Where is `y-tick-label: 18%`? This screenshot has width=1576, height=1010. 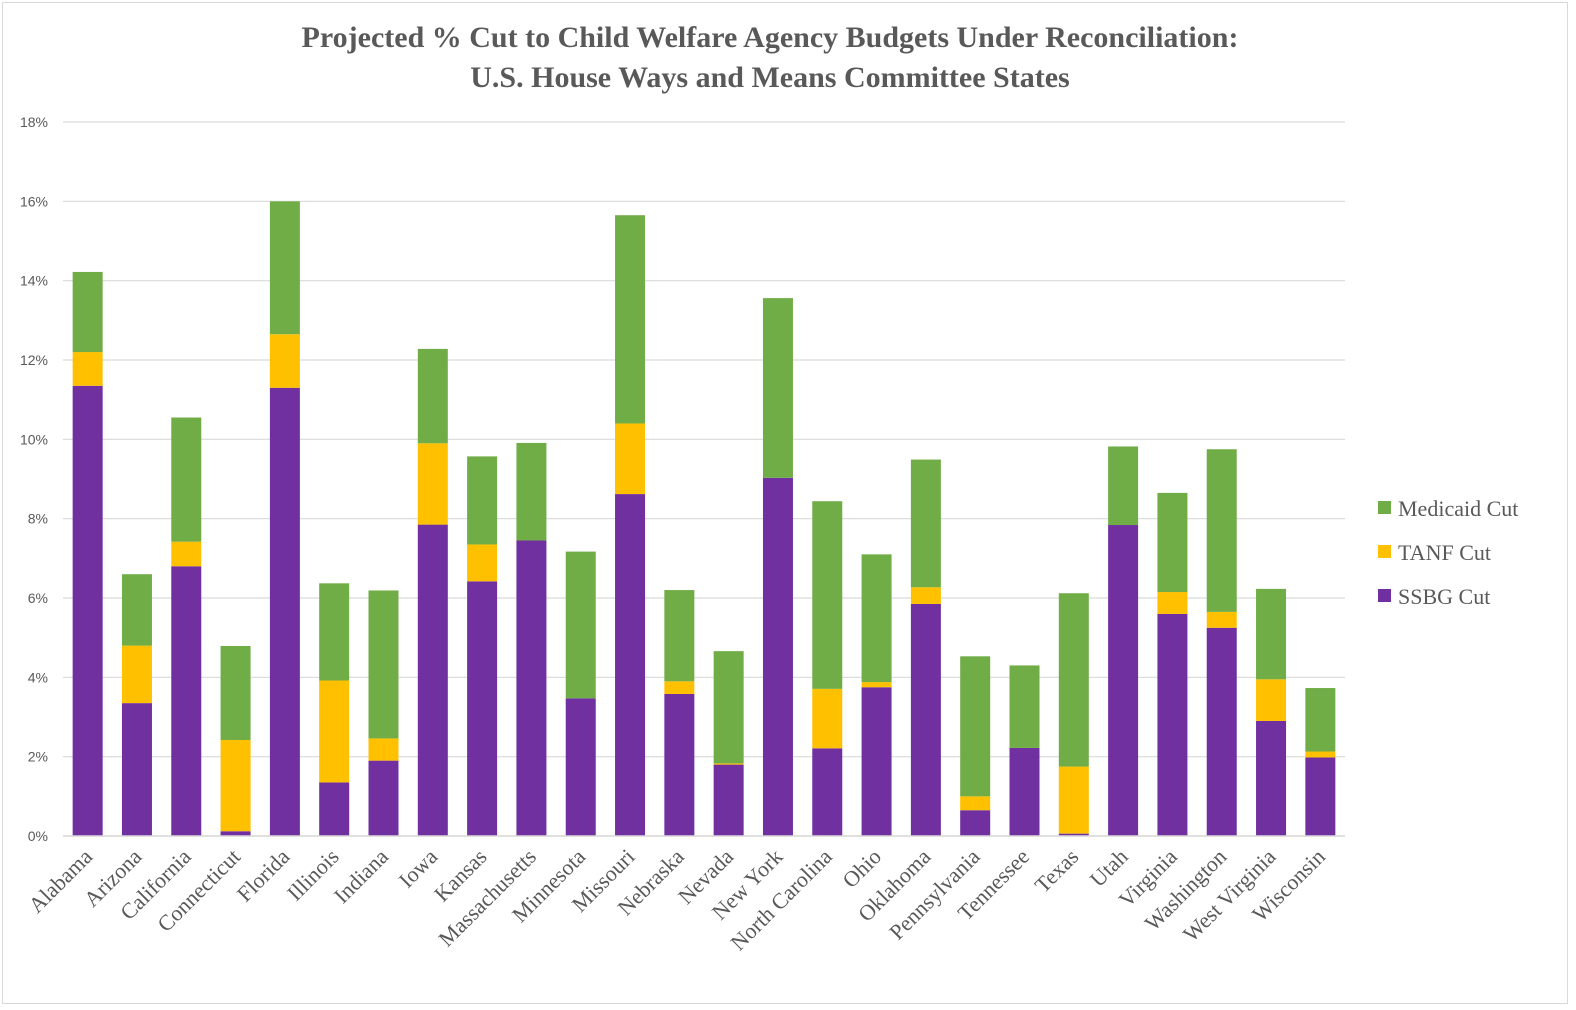
y-tick-label: 18% is located at coordinates (34, 122).